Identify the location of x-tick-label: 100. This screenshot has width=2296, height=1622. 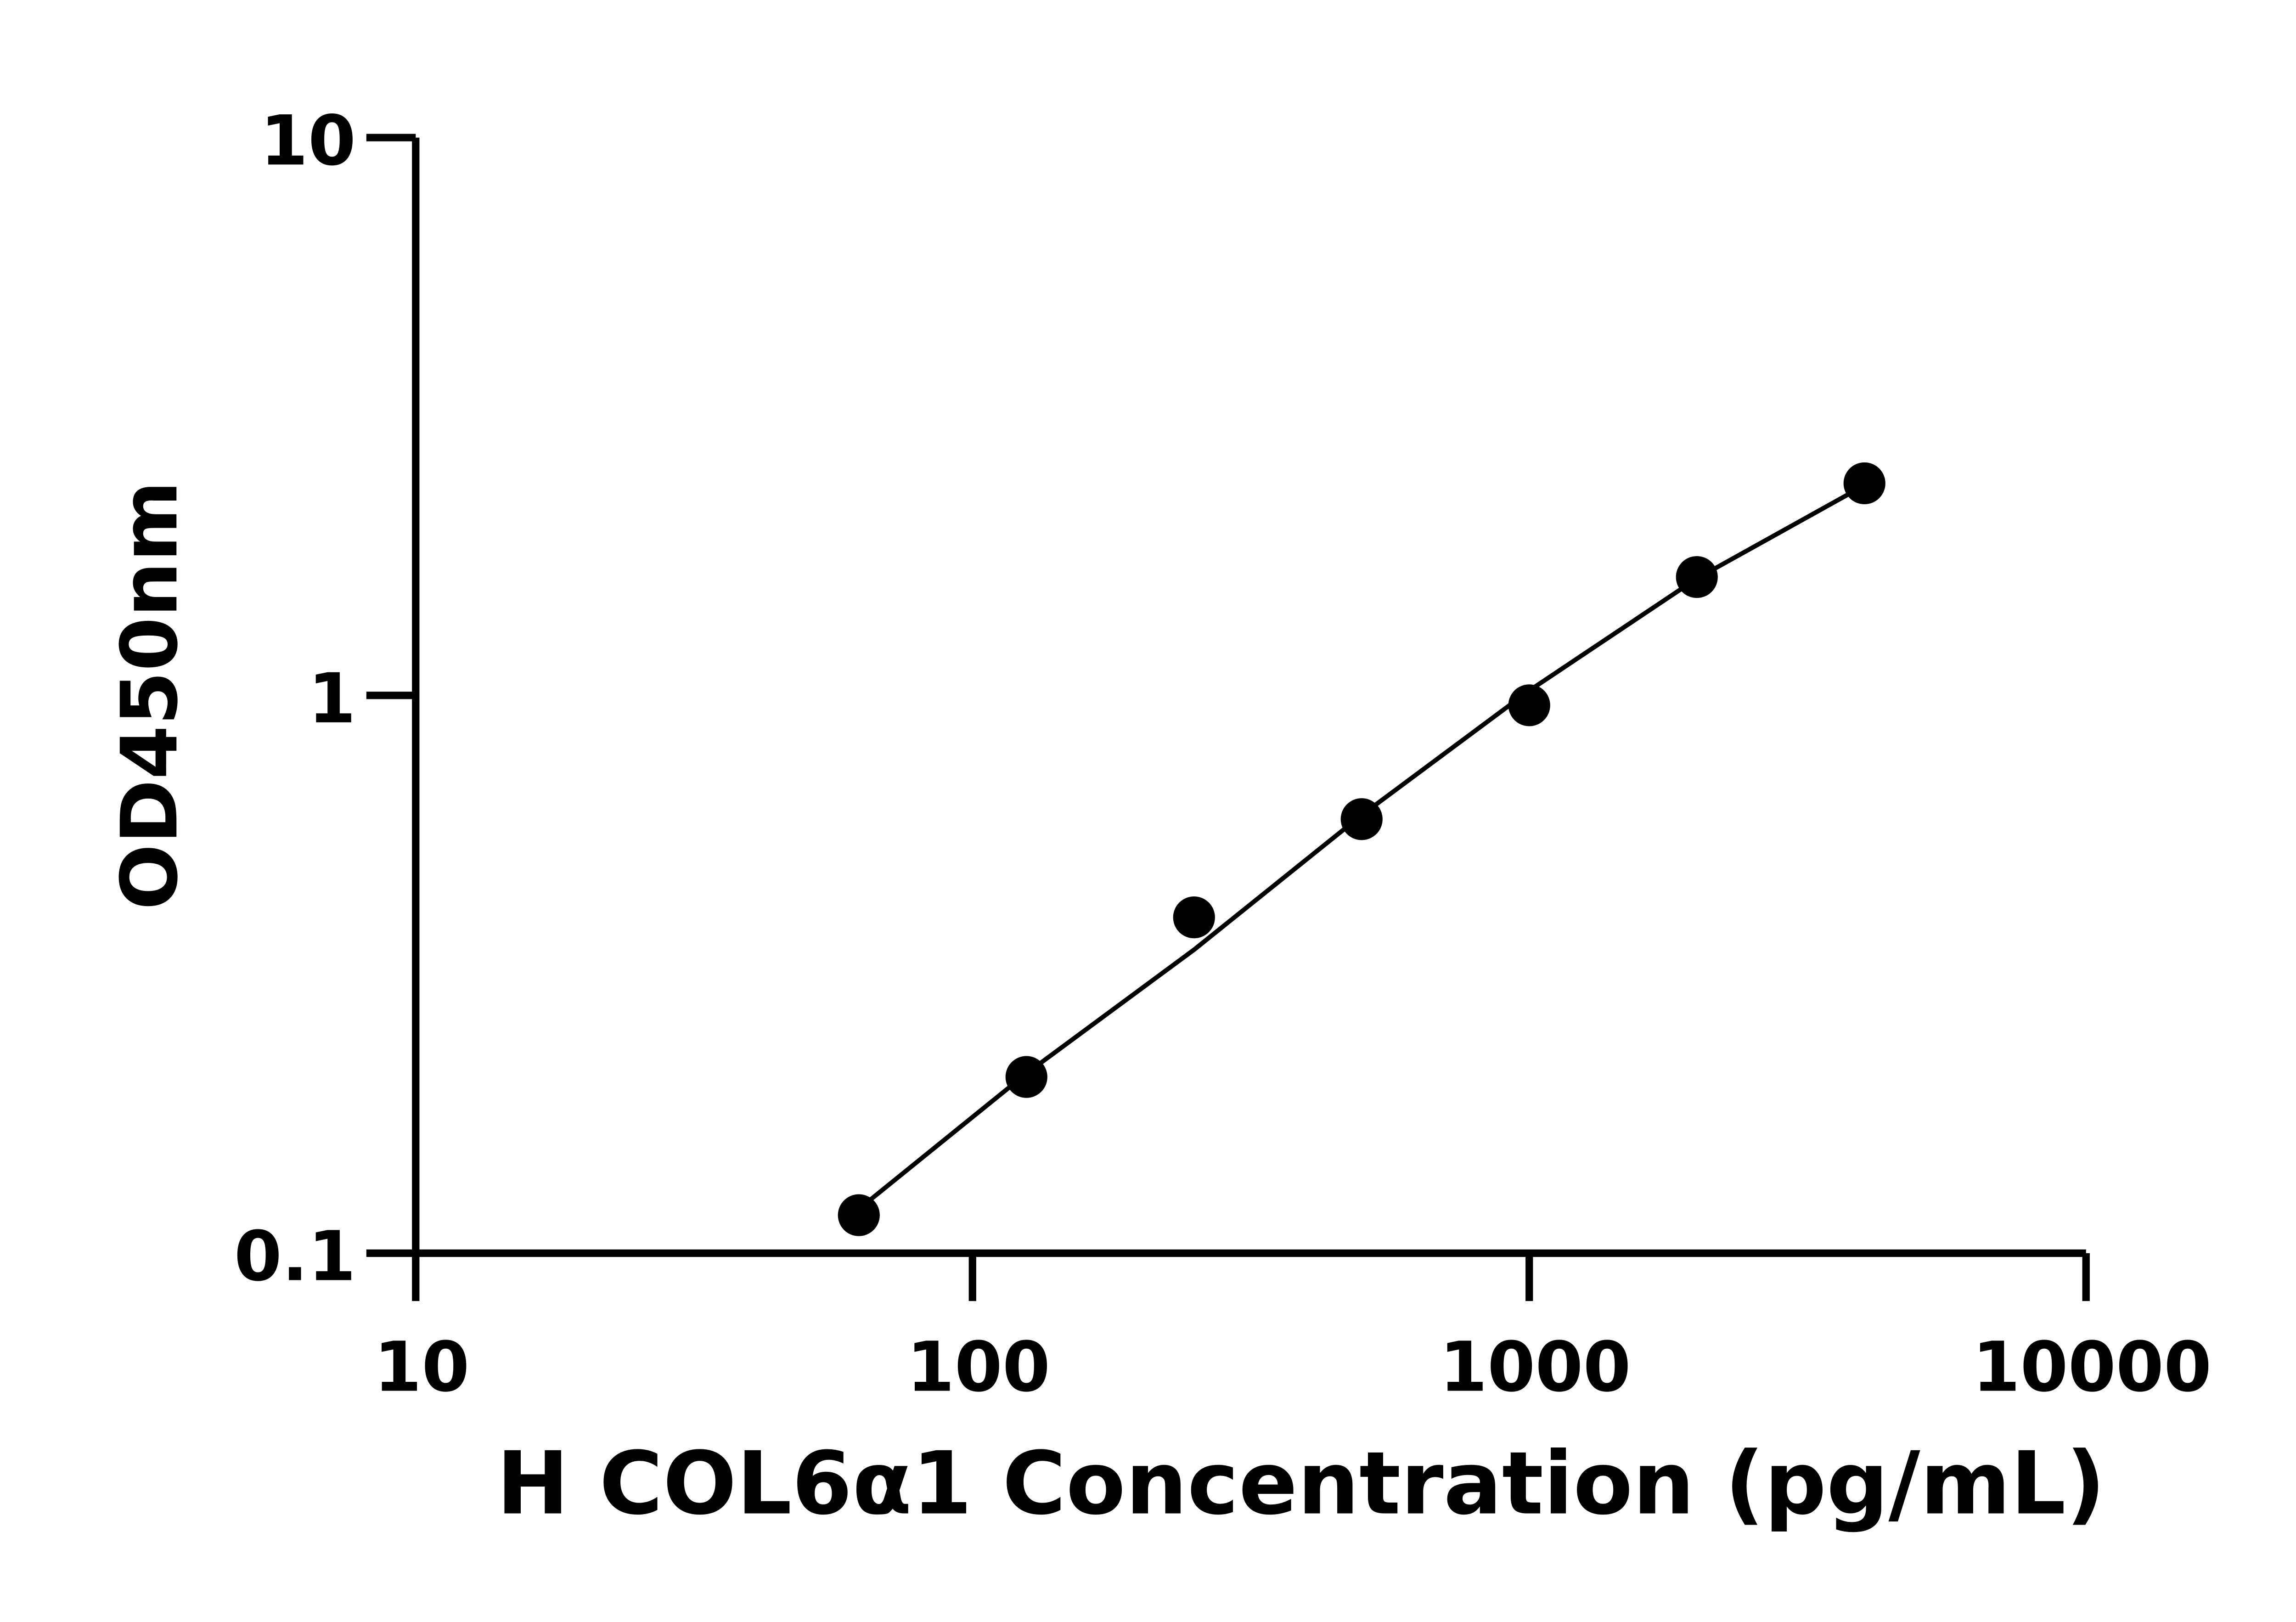
(978, 1368).